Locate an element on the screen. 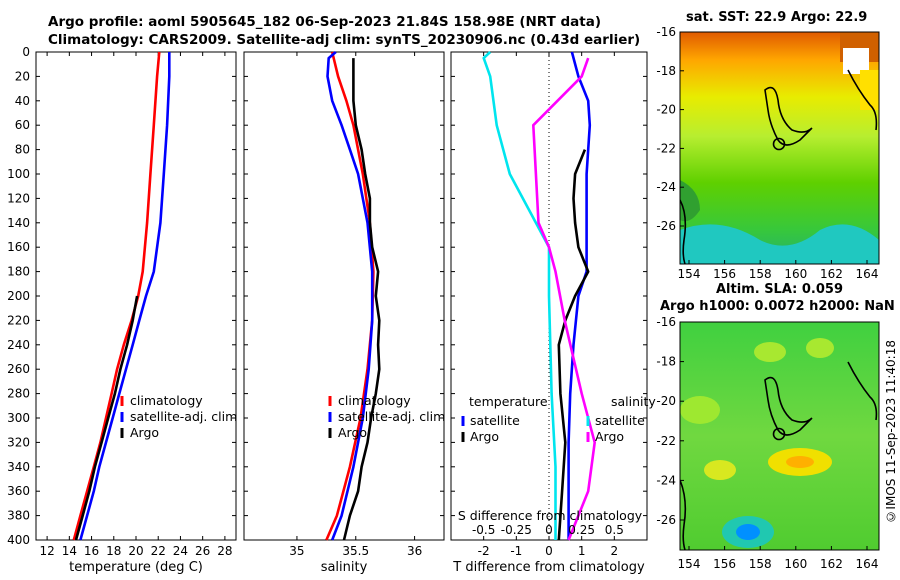 This screenshot has width=900, height=580. sla-map-title-line2: Argo h1000: 0.0072 h2000: NaN is located at coordinates (777, 306).